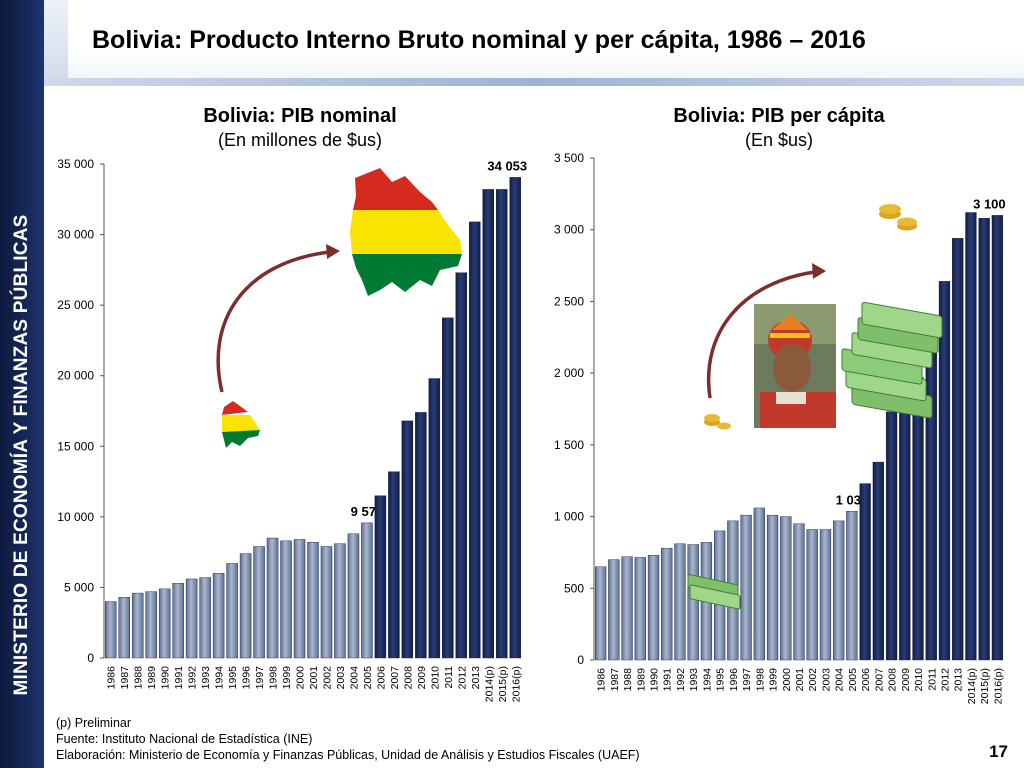 Image resolution: width=1024 pixels, height=768 pixels. I want to click on percapita-data-label: 3 100, so click(989, 203).